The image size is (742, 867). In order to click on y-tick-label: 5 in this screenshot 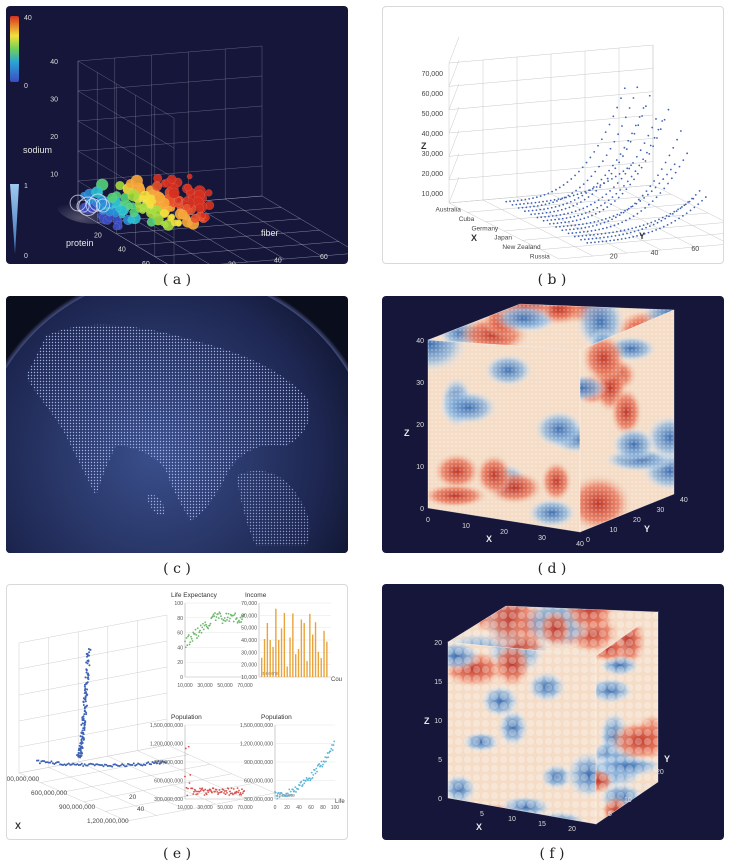, I will do `click(610, 814)`.